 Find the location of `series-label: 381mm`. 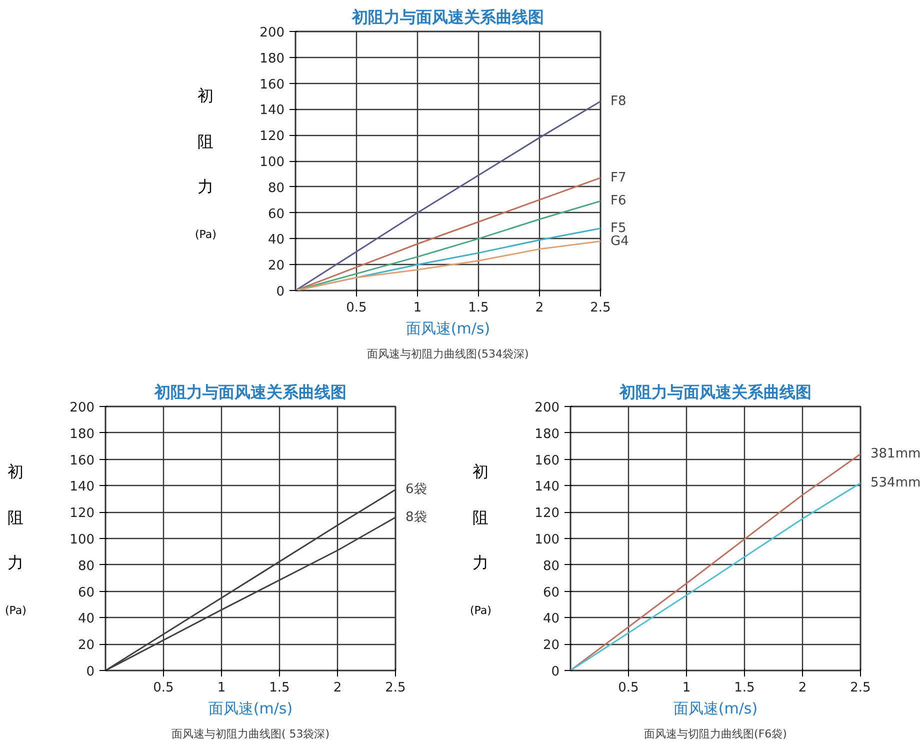

series-label: 381mm is located at coordinates (895, 454).